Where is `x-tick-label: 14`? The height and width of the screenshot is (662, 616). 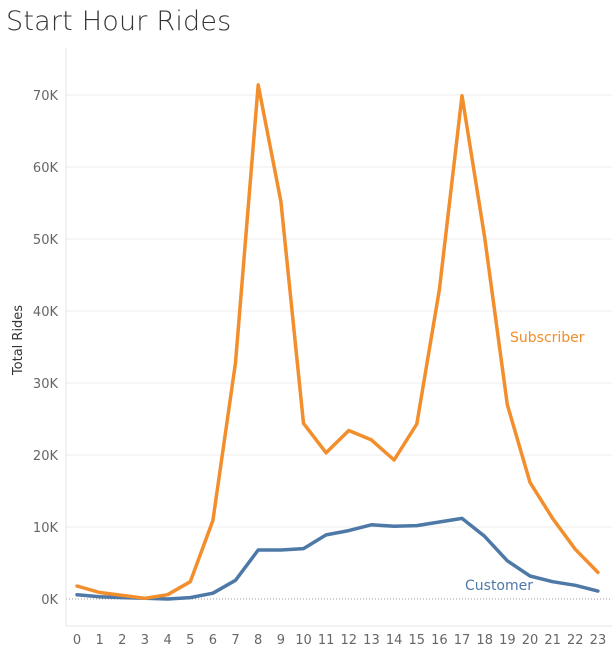
x-tick-label: 14 is located at coordinates (394, 640).